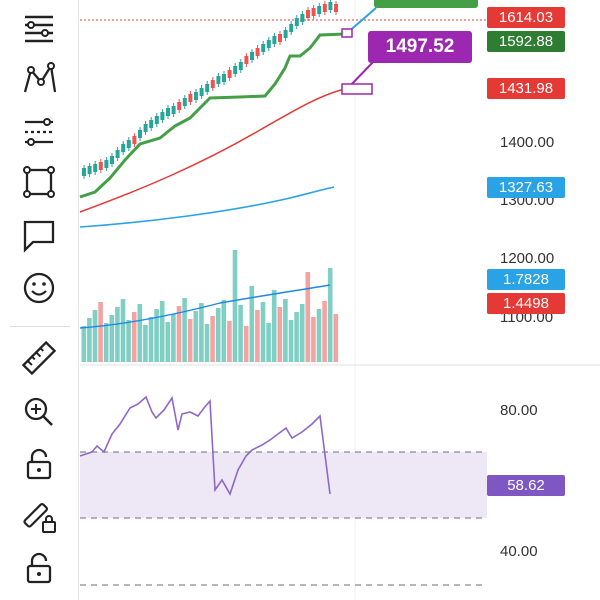 Image resolution: width=600 pixels, height=600 pixels. I want to click on emoji-icon, so click(39, 288).